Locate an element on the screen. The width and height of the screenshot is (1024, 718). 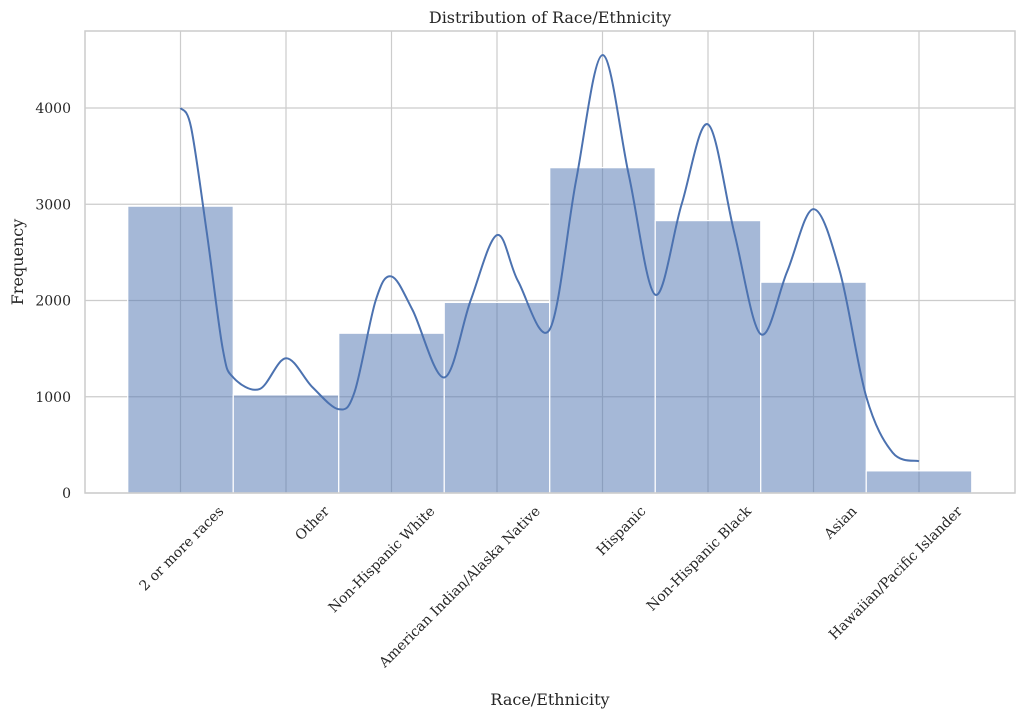
chart-title: Distribution of Race/Ethnicity is located at coordinates (550, 17).